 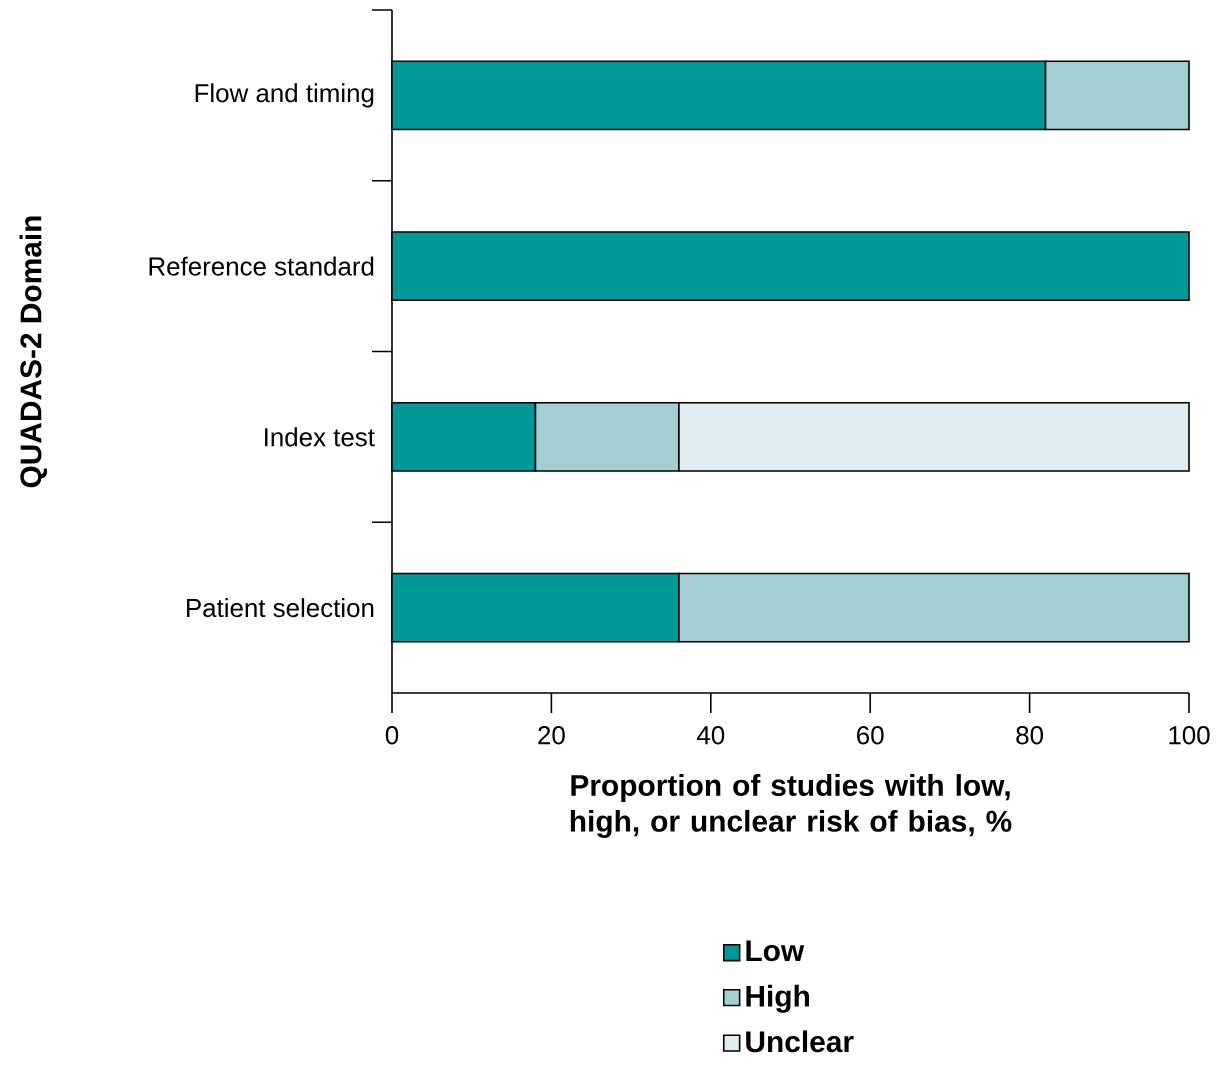 I want to click on y-tick-label: Index test, so click(x=320, y=437).